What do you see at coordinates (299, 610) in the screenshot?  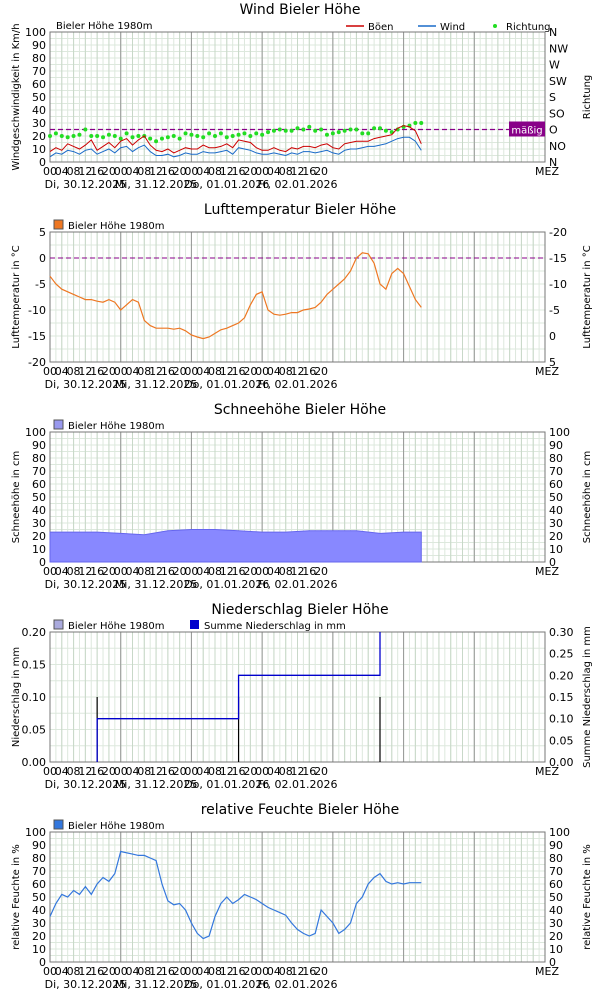 I see `chart-title: Niederschlag Bieler Höhe` at bounding box center [299, 610].